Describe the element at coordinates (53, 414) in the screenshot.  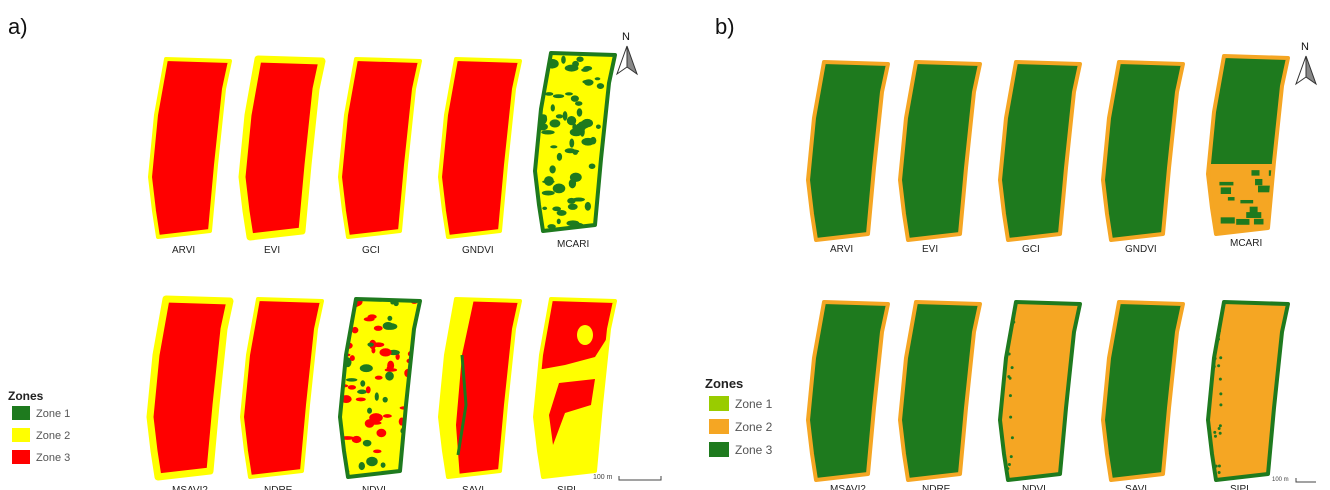
I see `legend-label-zone-1: Zone 1` at that location.